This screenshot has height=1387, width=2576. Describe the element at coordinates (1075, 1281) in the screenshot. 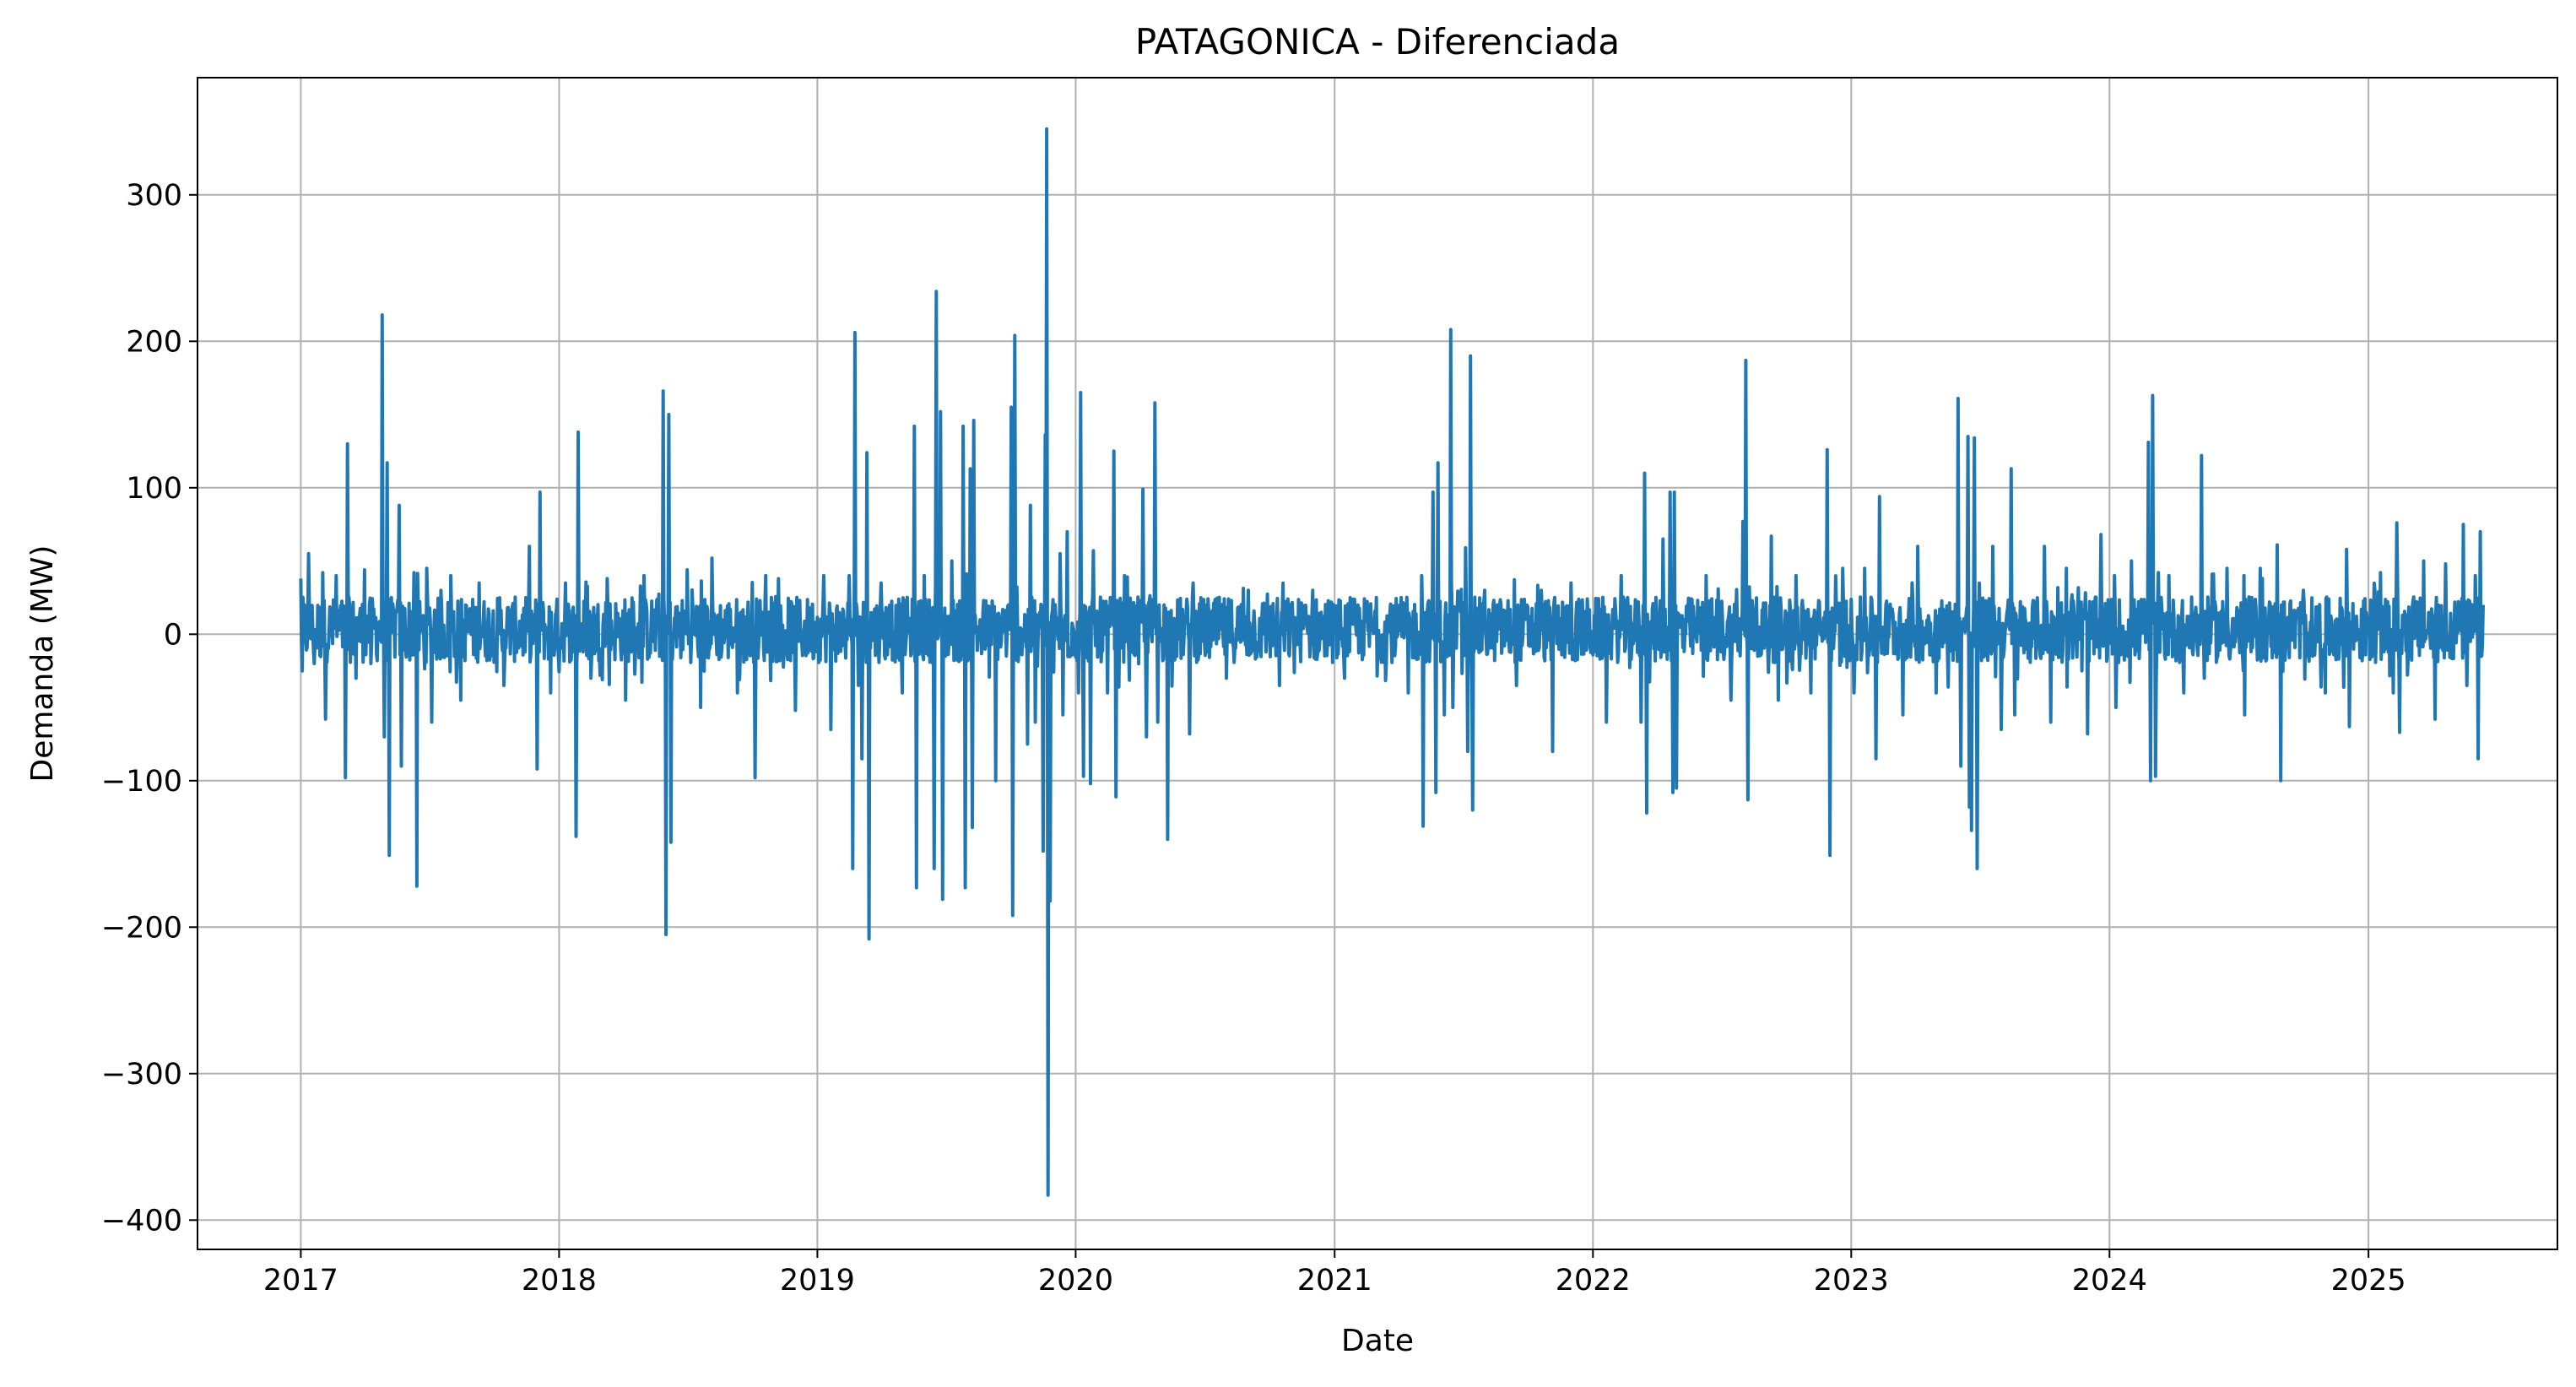

I see `x-tick-label: 2020` at that location.